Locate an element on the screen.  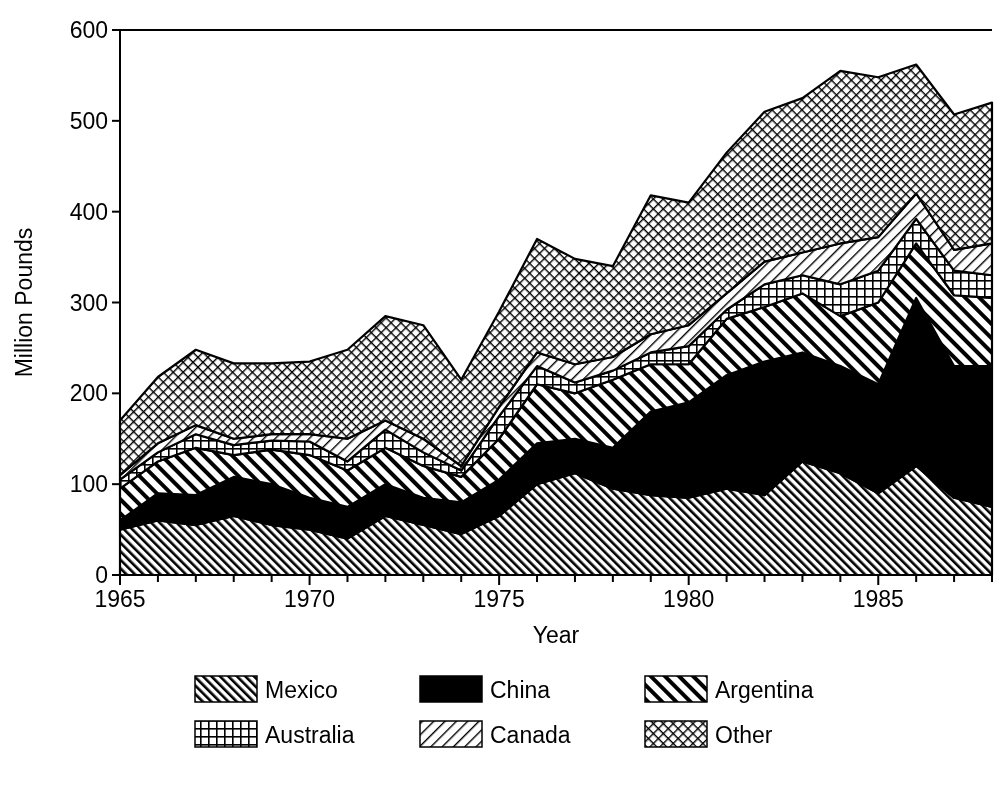
legend-label: Canada is located at coordinates (530, 735).